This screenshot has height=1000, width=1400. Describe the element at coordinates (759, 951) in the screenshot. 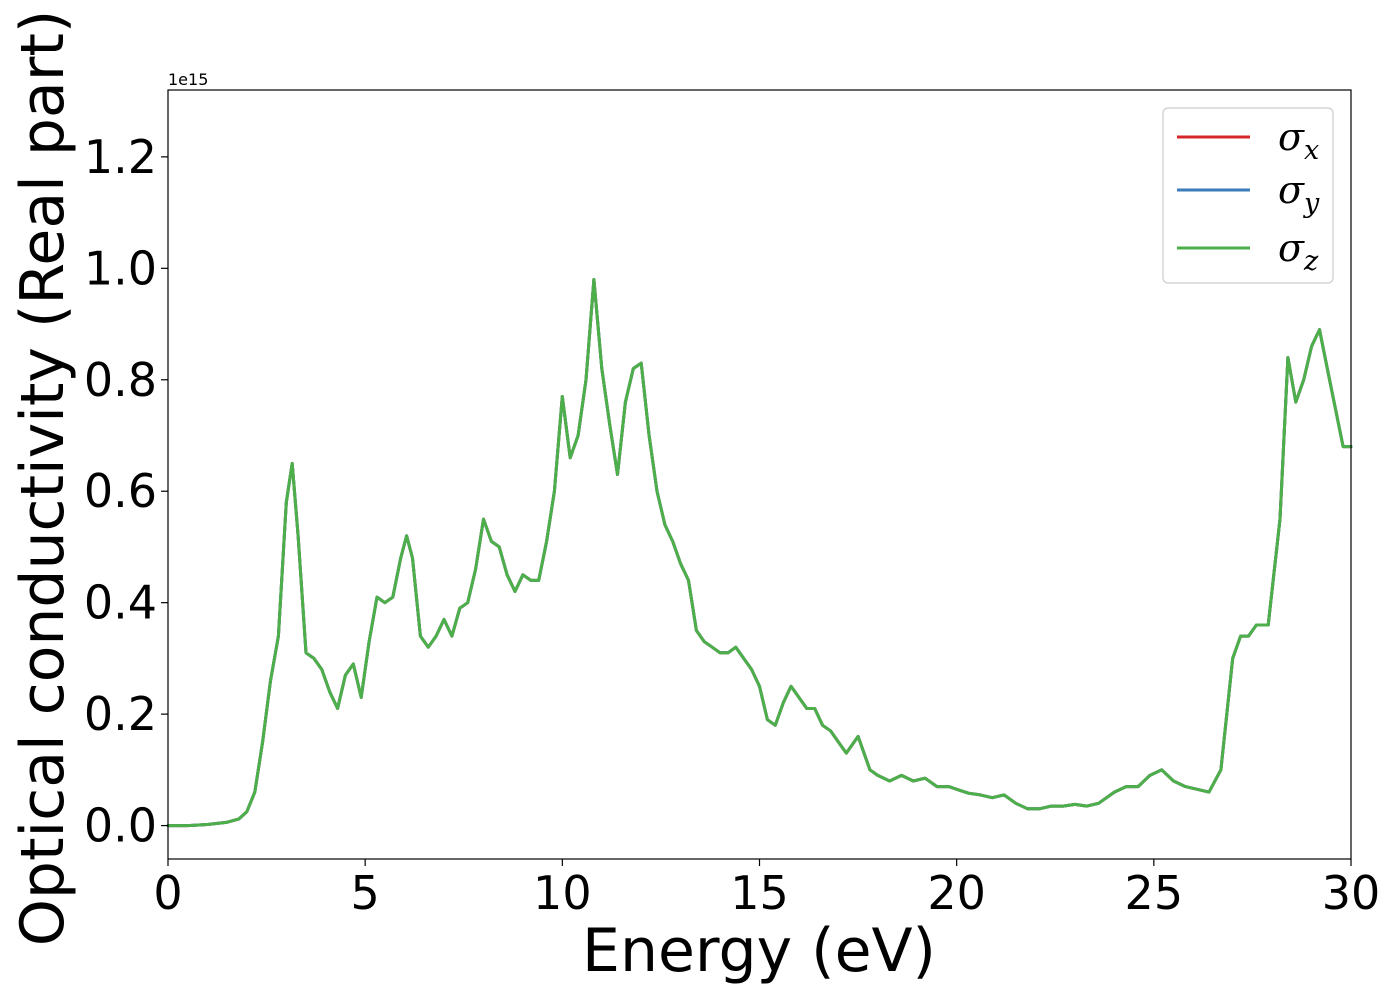

I see `x-axis-label: Energy (eV)` at that location.